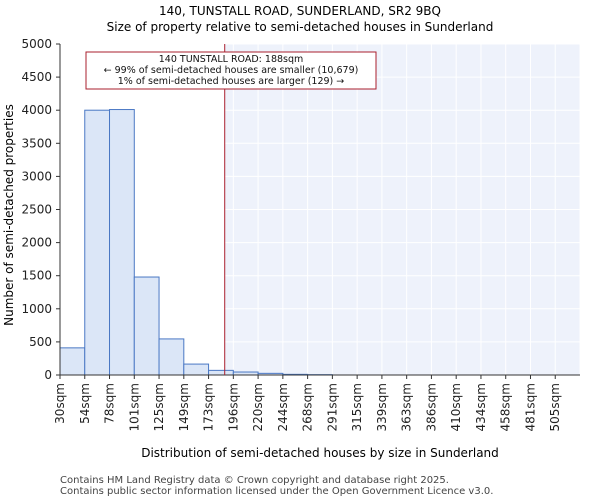 This screenshot has width=600, height=504. What do you see at coordinates (233, 407) in the screenshot?
I see `x-tick-label: 196sqm` at bounding box center [233, 407].